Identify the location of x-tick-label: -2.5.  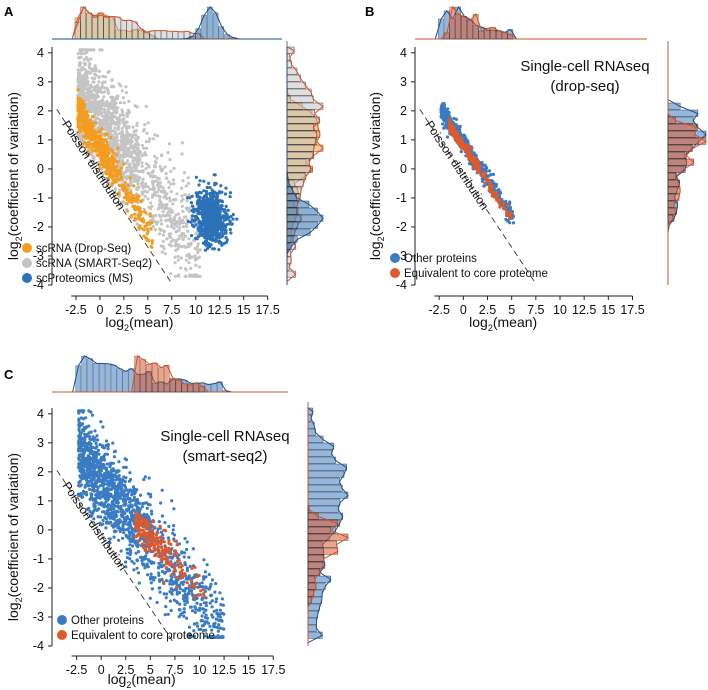
(76, 310).